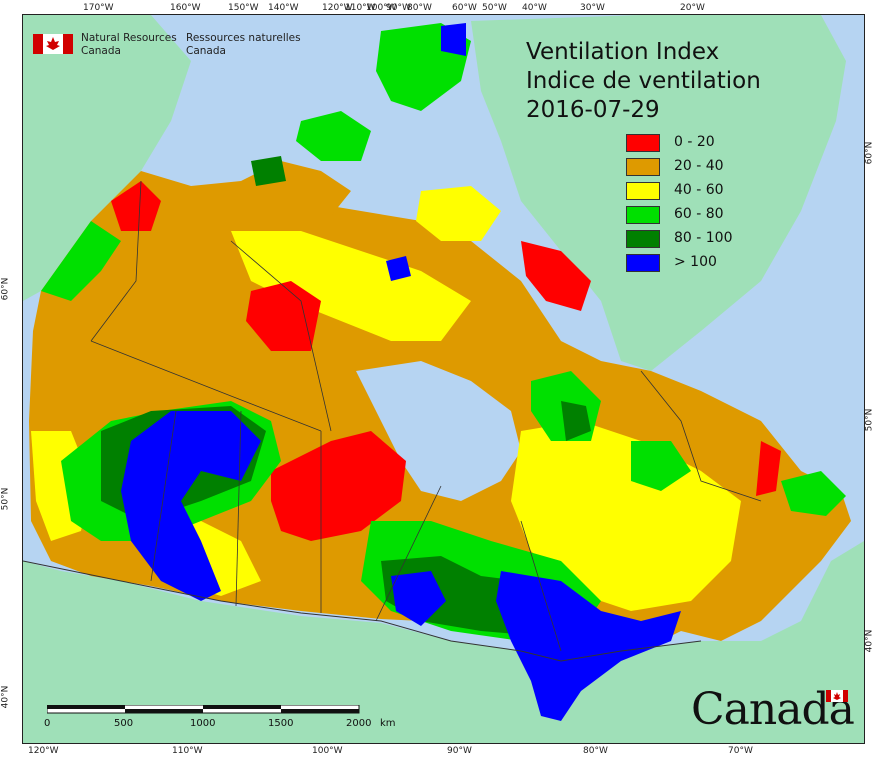 The height and width of the screenshot is (760, 880). What do you see at coordinates (5, 289) in the screenshot?
I see `tick-left-60n: 60°N` at bounding box center [5, 289].